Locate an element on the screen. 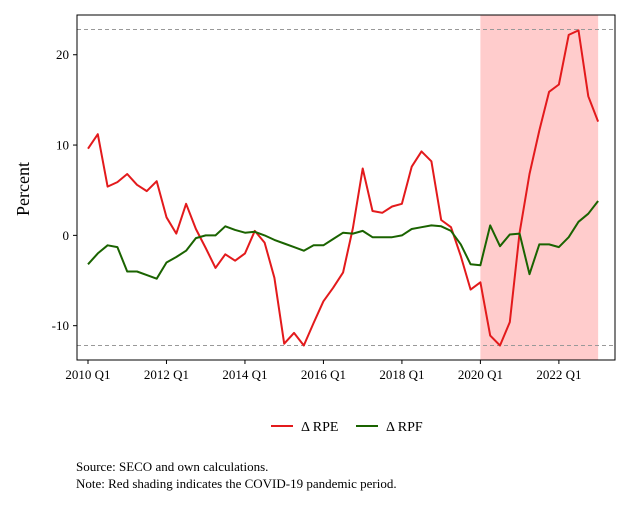  y-tick-label-0: 20 is located at coordinates (62, 54).